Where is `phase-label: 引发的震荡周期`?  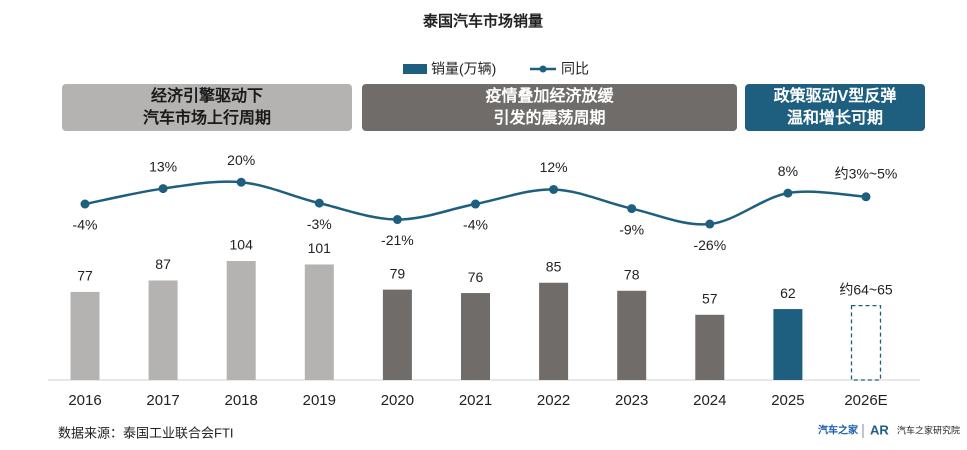 phase-label: 引发的震荡周期 is located at coordinates (549, 117).